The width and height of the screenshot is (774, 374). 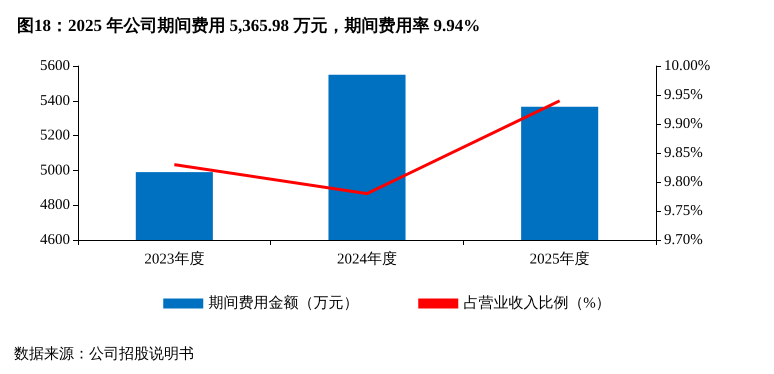 I want to click on y2-tick-label: 9.80%, so click(x=683, y=182).